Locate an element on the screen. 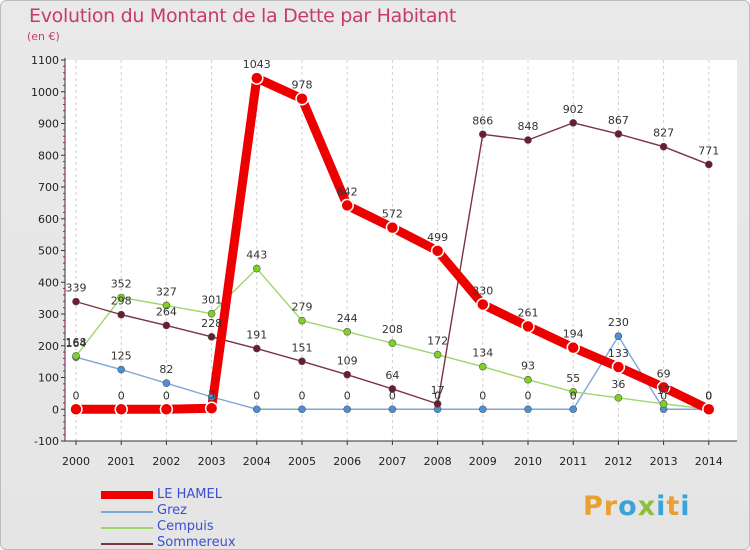 Image resolution: width=750 pixels, height=550 pixels. x-tick-label: 2000 is located at coordinates (76, 461).